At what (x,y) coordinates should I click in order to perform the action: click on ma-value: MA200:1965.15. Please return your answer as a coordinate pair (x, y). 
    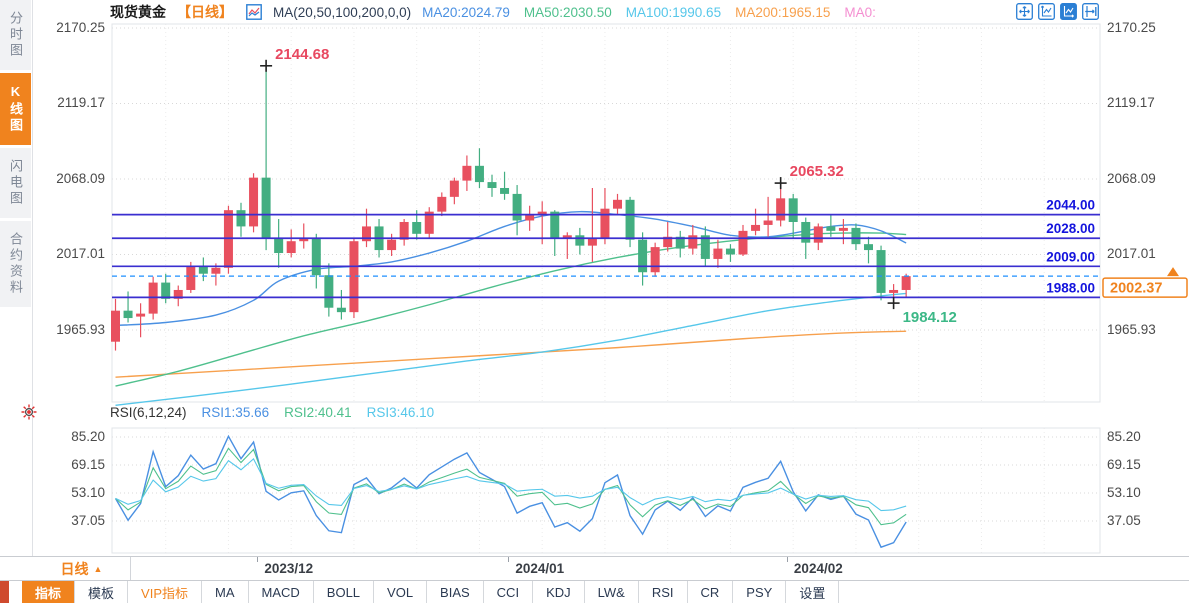
    Looking at the image, I should click on (783, 12).